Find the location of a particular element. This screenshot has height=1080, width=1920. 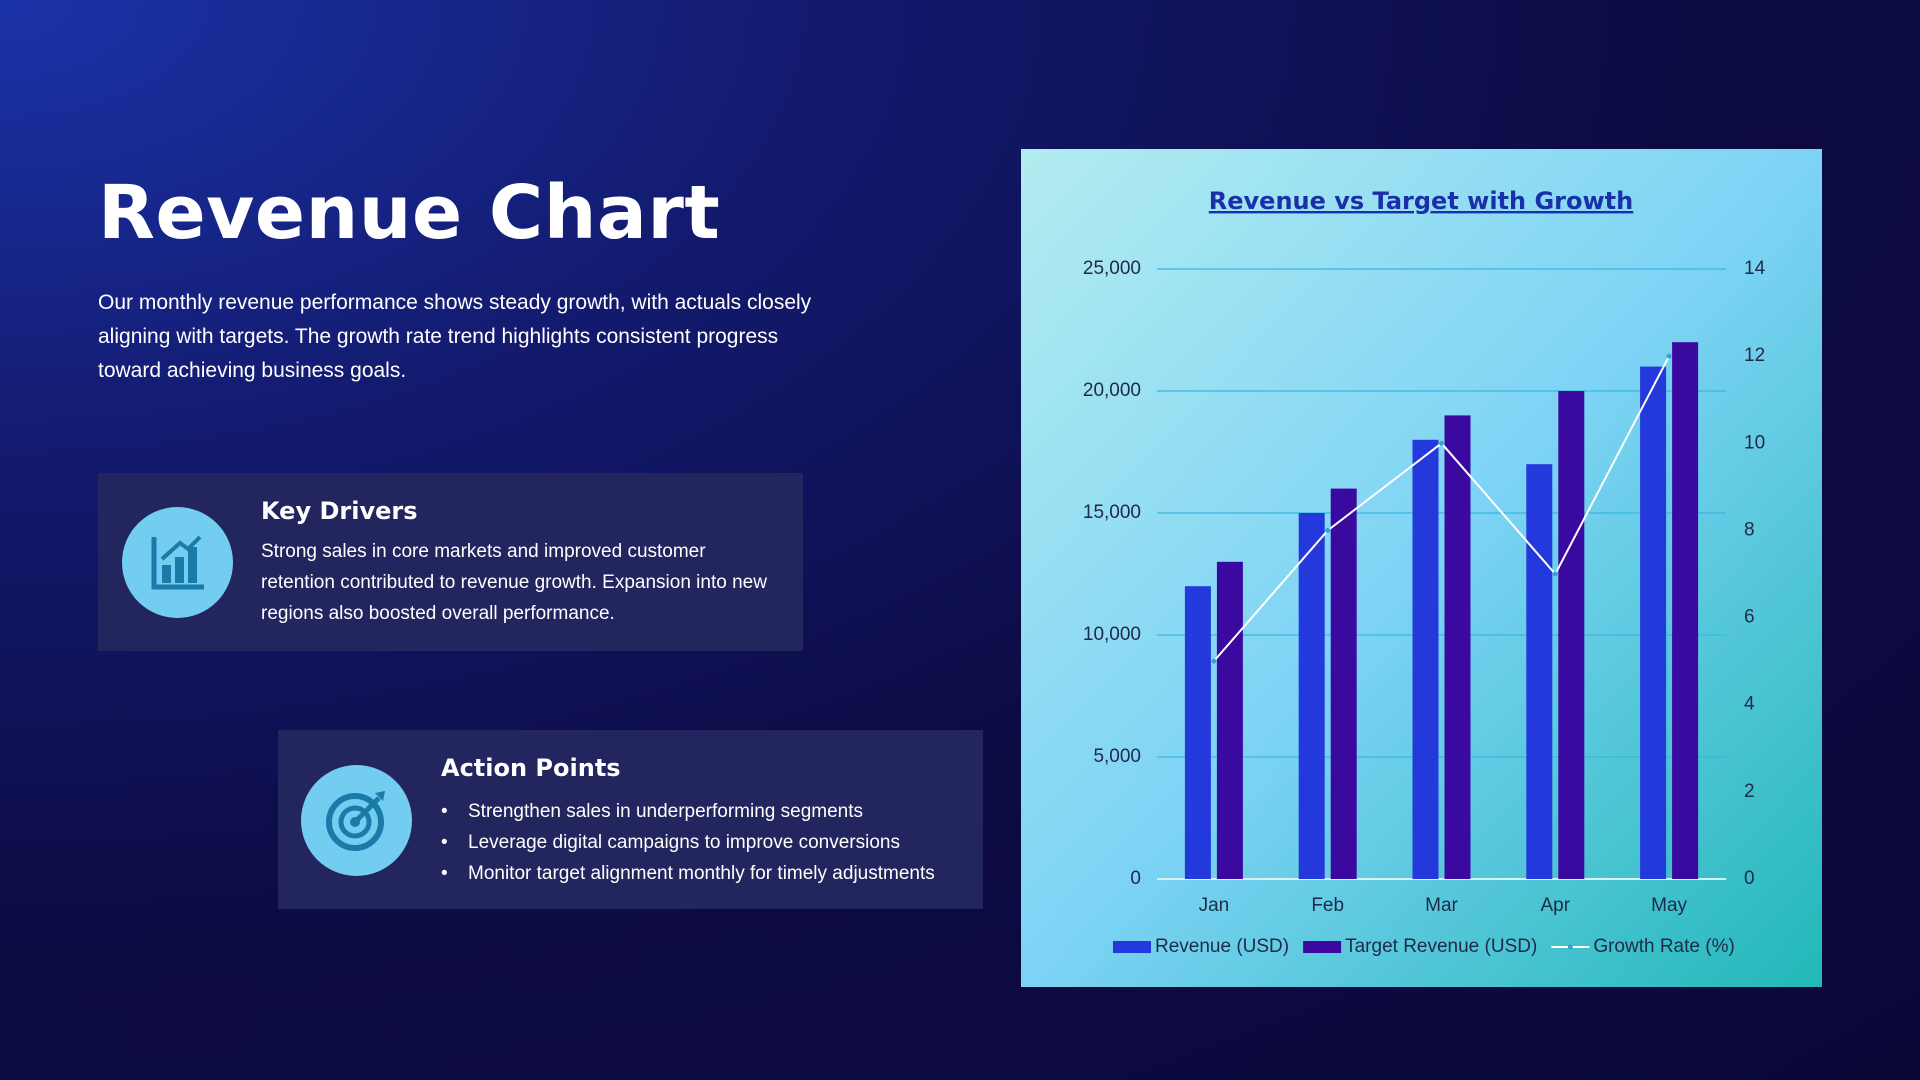

y2-tick-label: 12 is located at coordinates (1754, 355).